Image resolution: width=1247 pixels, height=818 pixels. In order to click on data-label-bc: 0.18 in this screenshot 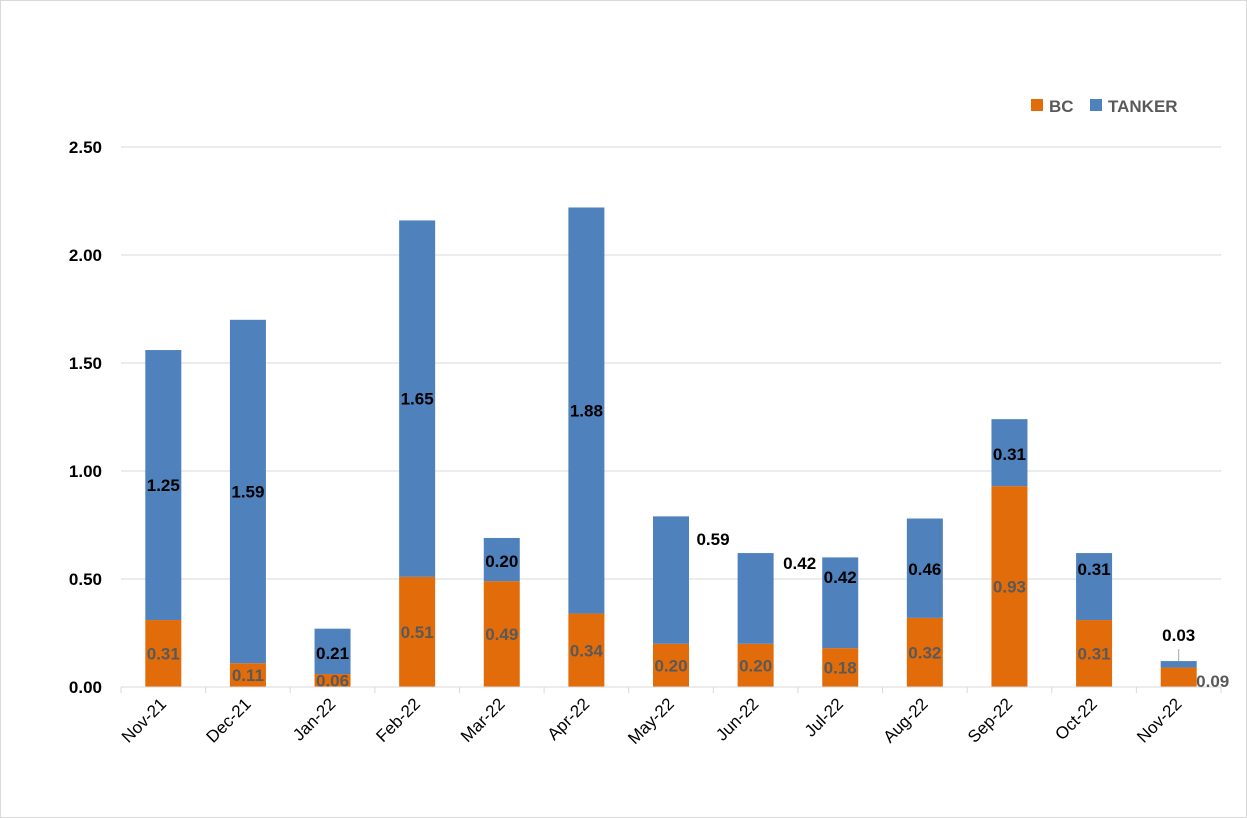, I will do `click(840, 668)`.